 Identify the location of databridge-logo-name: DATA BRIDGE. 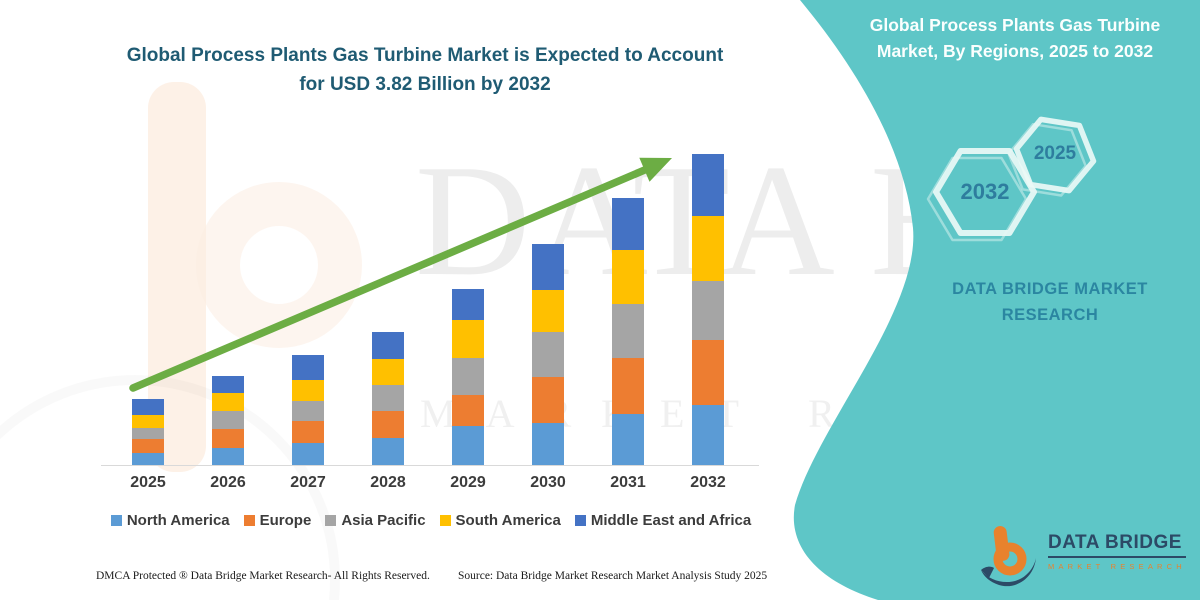
(1117, 545).